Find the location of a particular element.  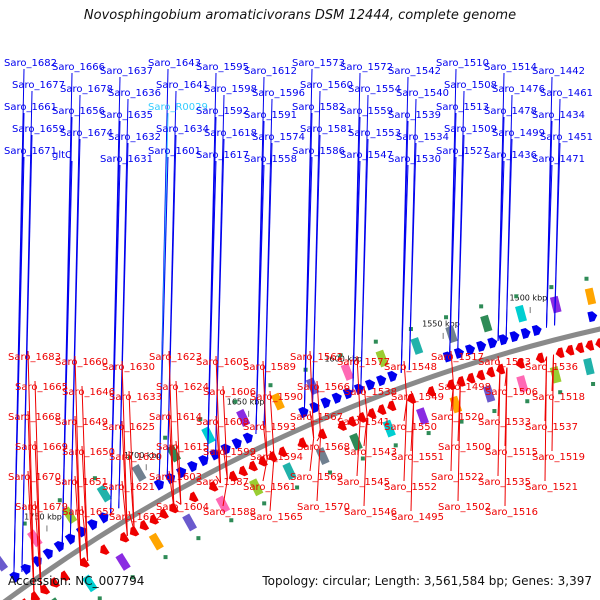

forward-gene-label: Saro_1499 is located at coordinates (518, 133).